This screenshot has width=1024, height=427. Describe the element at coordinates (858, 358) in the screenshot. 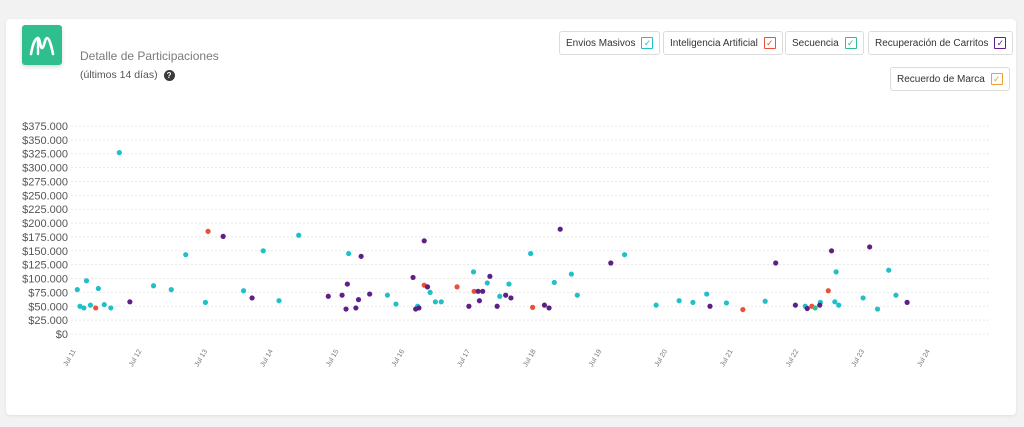

I see `x-tick-label: Jul 23` at that location.